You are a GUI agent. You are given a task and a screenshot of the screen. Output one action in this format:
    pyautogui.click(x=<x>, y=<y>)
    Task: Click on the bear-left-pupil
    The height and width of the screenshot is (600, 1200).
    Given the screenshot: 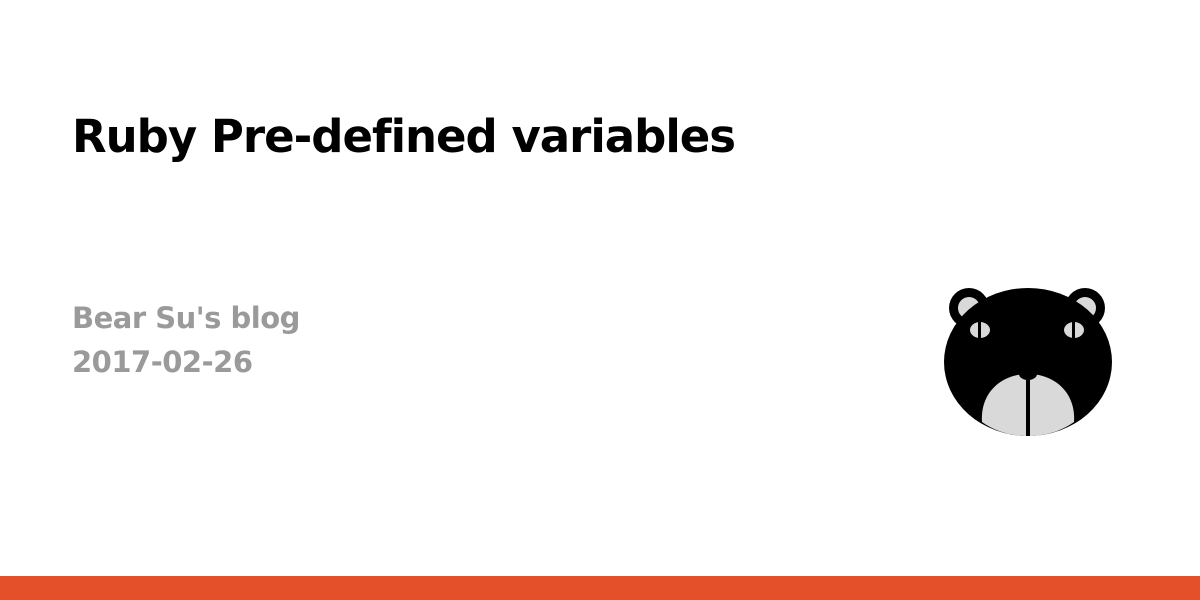 What is the action you would take?
    pyautogui.click(x=979, y=330)
    